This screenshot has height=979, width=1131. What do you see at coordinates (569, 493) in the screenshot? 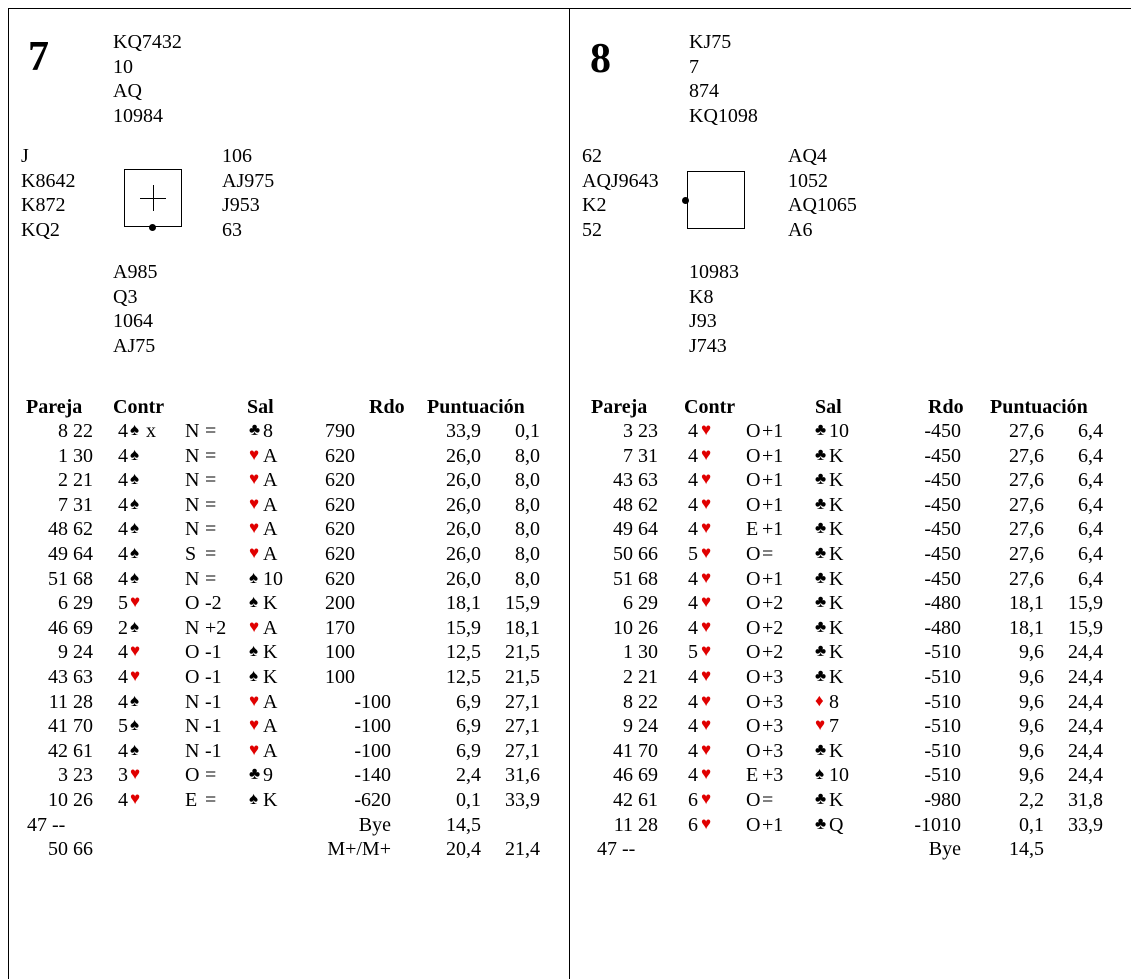
I see `board-divider` at bounding box center [569, 493].